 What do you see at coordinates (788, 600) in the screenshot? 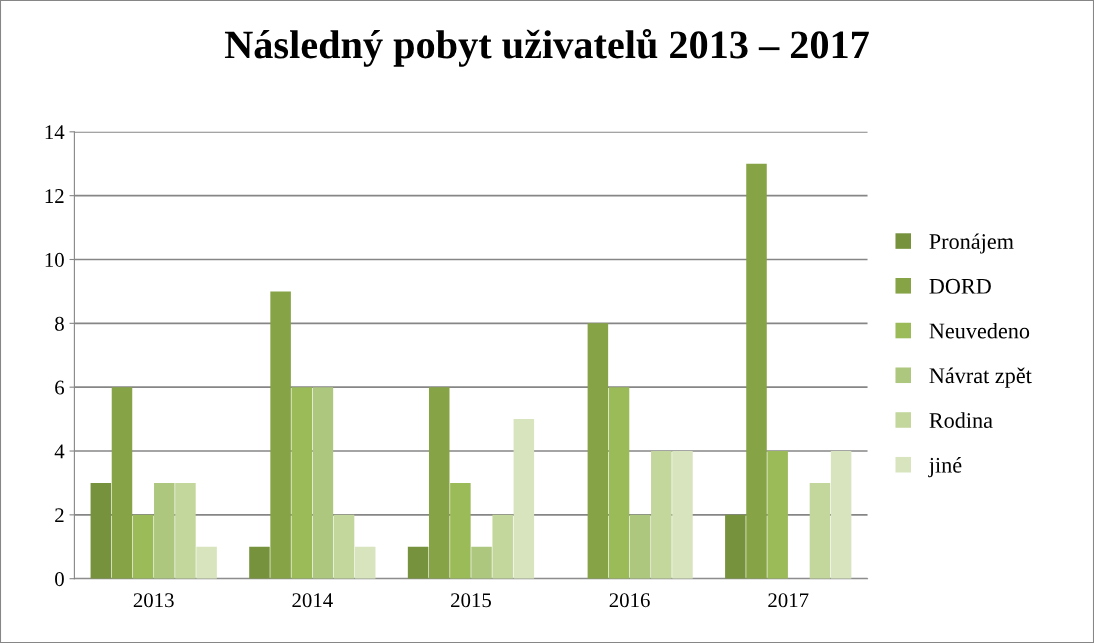
I see `x-tick-label: 2017` at bounding box center [788, 600].